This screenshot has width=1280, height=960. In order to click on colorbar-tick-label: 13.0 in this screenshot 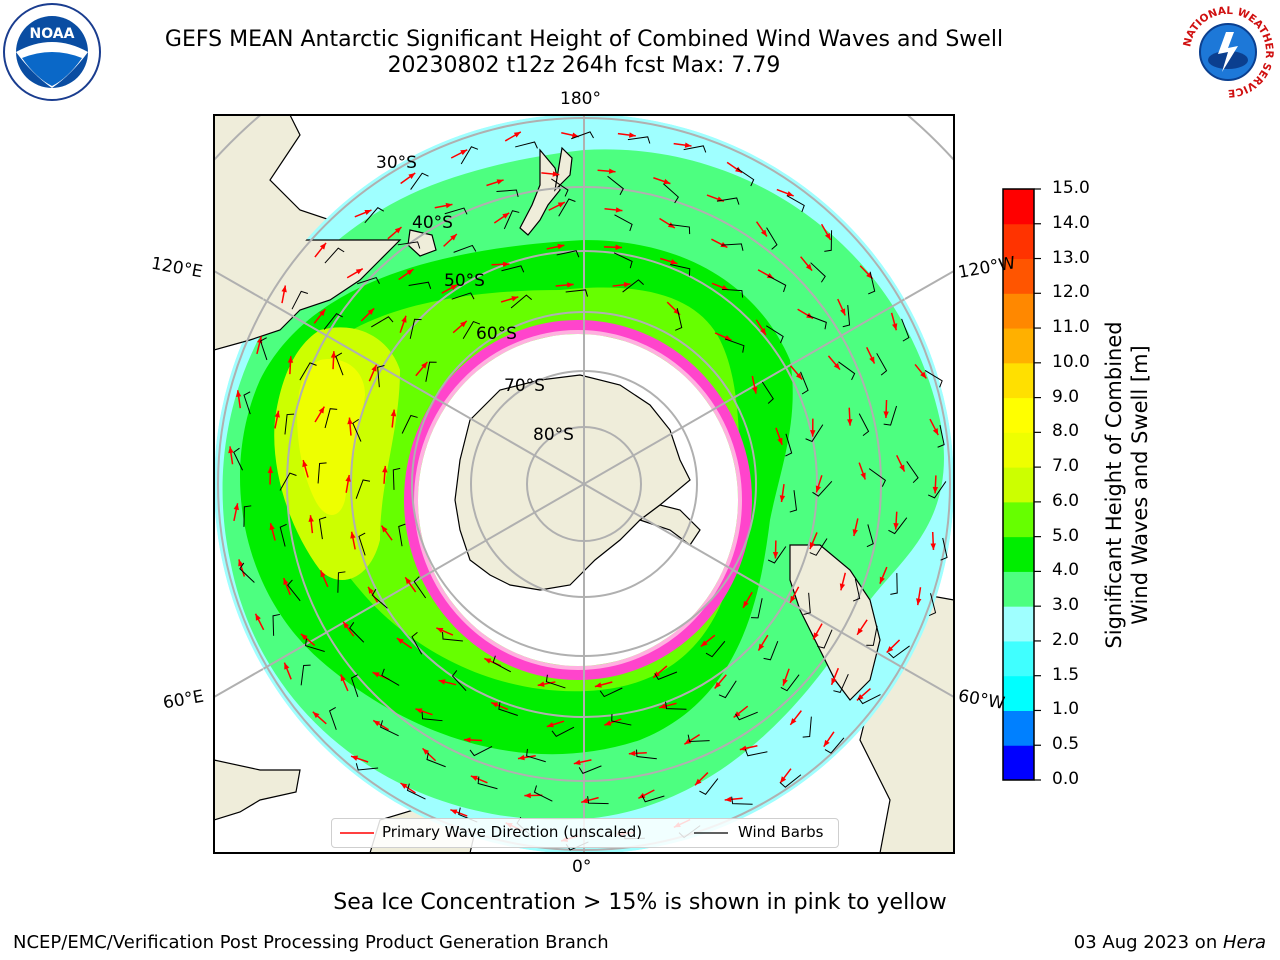, I will do `click(1071, 257)`.